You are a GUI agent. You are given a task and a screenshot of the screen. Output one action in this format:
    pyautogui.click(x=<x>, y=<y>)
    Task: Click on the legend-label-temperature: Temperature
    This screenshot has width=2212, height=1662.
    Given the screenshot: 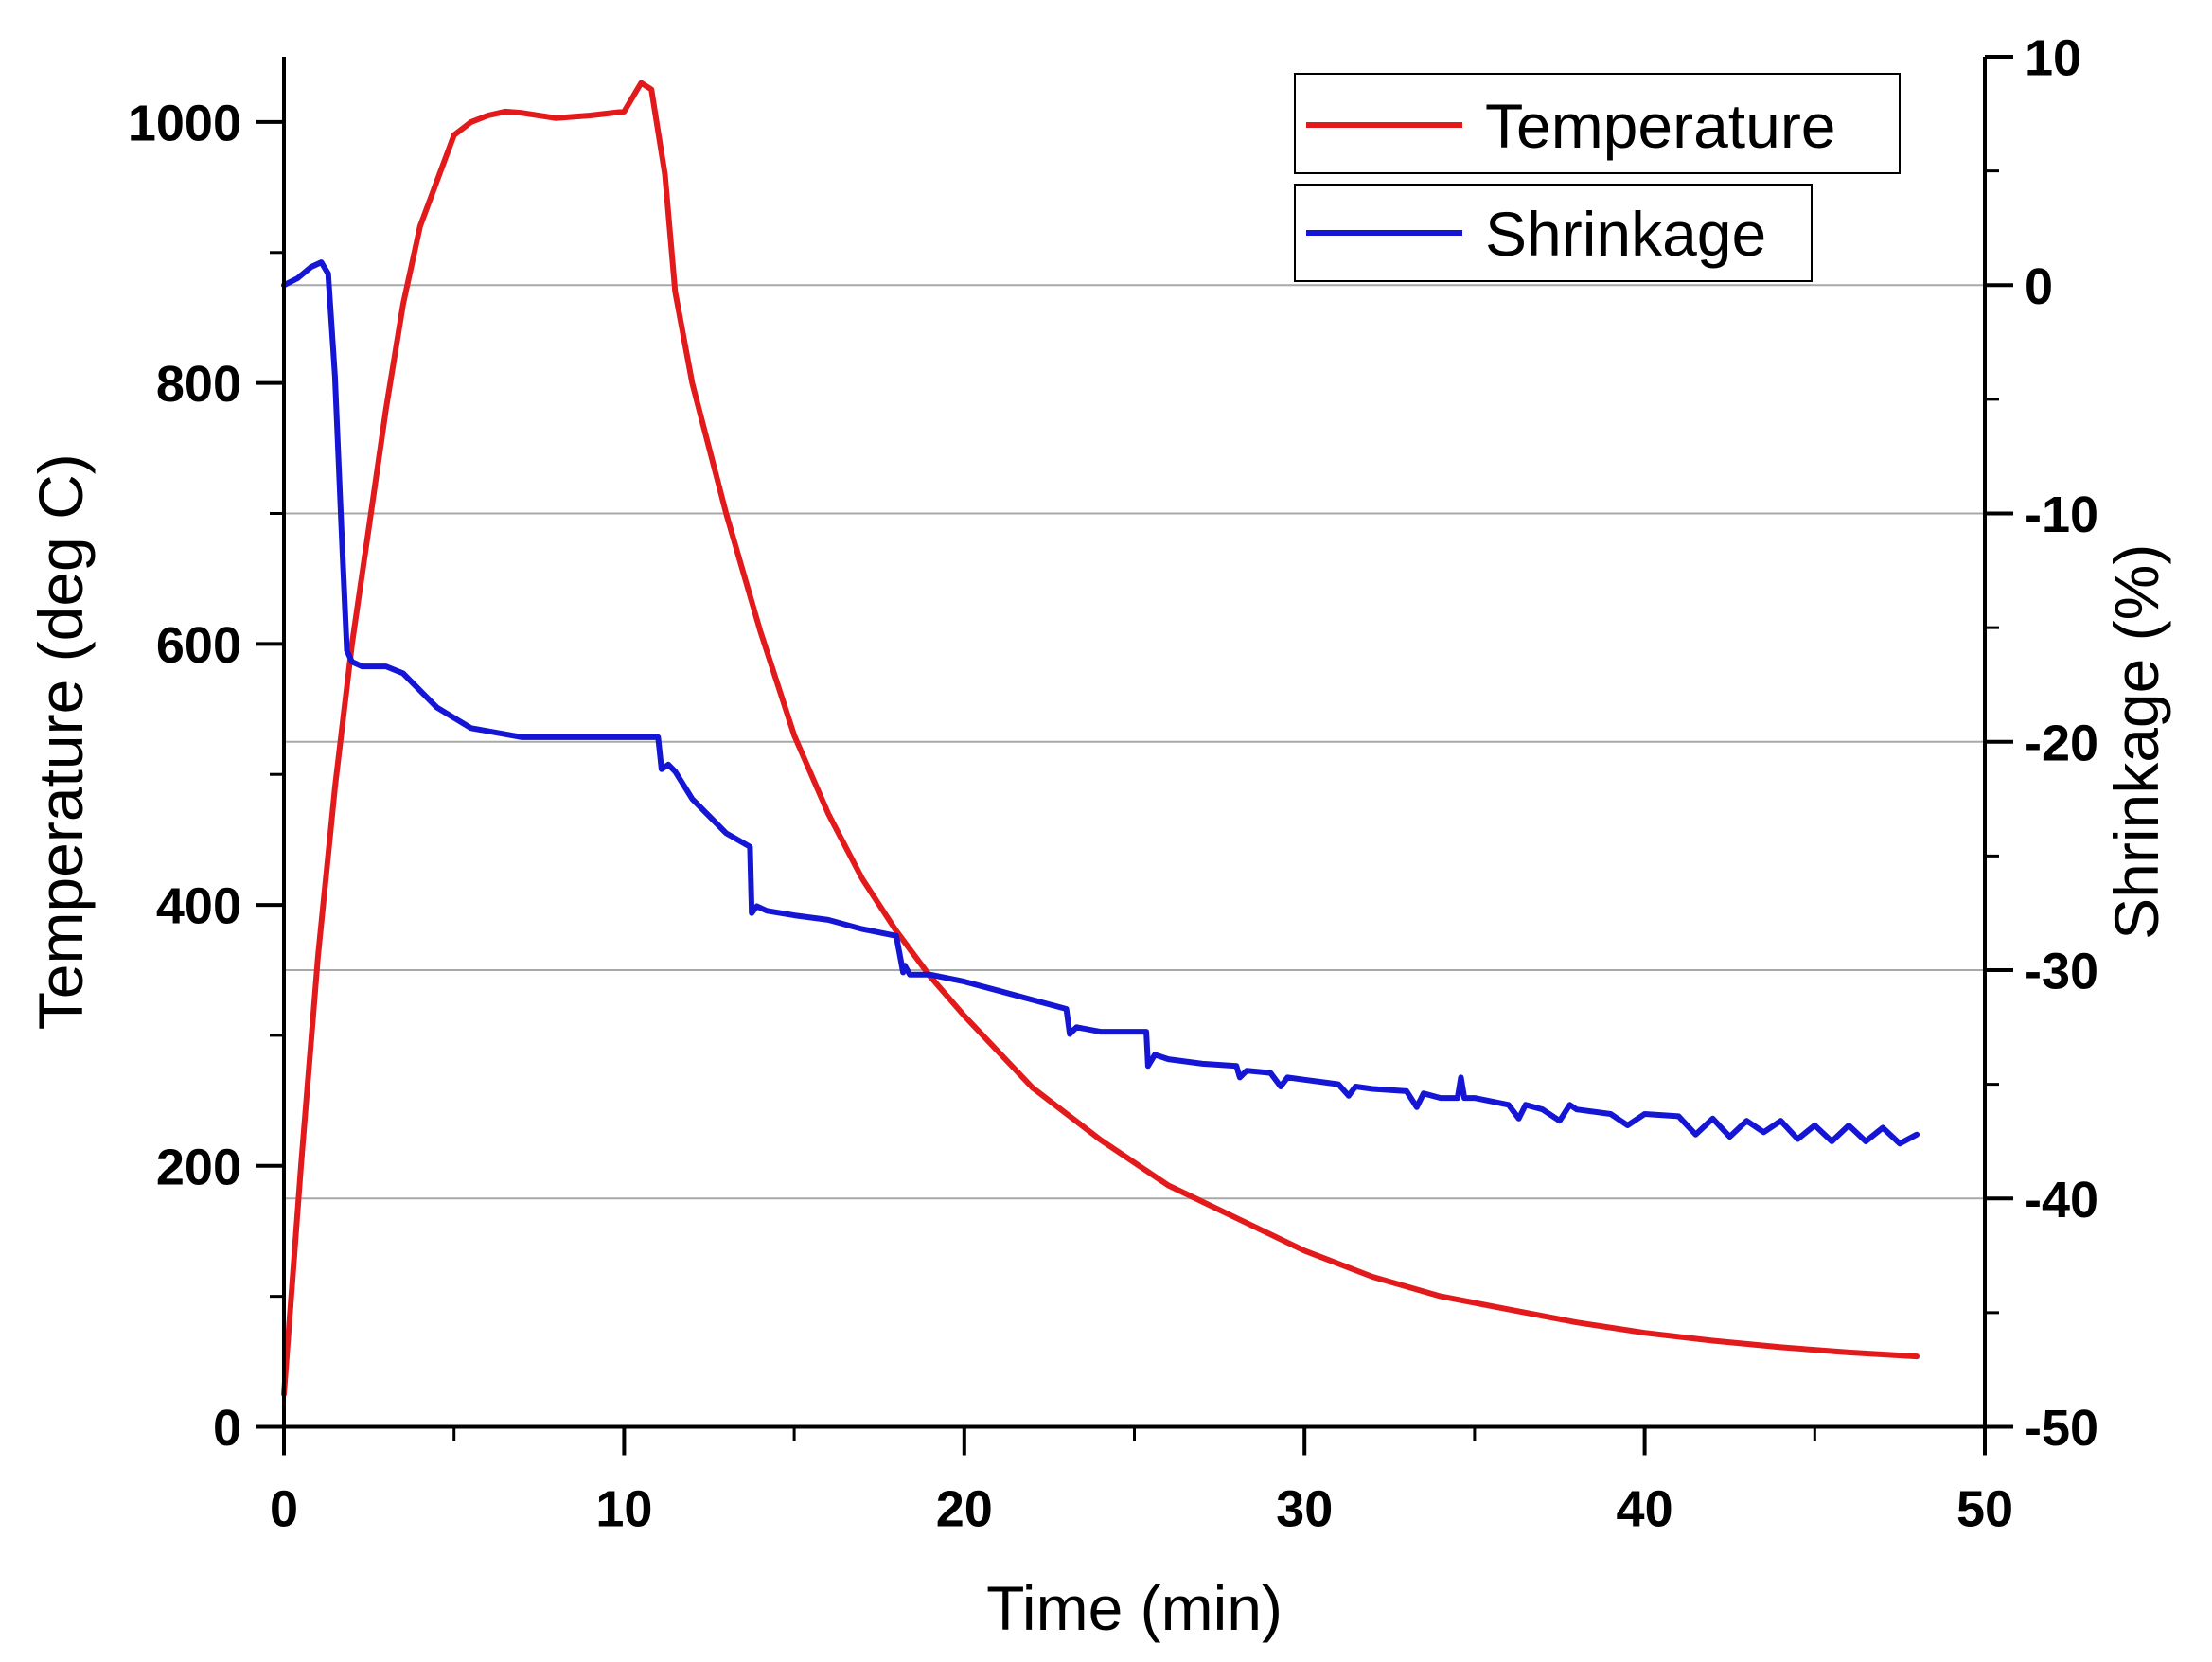 What is the action you would take?
    pyautogui.click(x=1660, y=126)
    